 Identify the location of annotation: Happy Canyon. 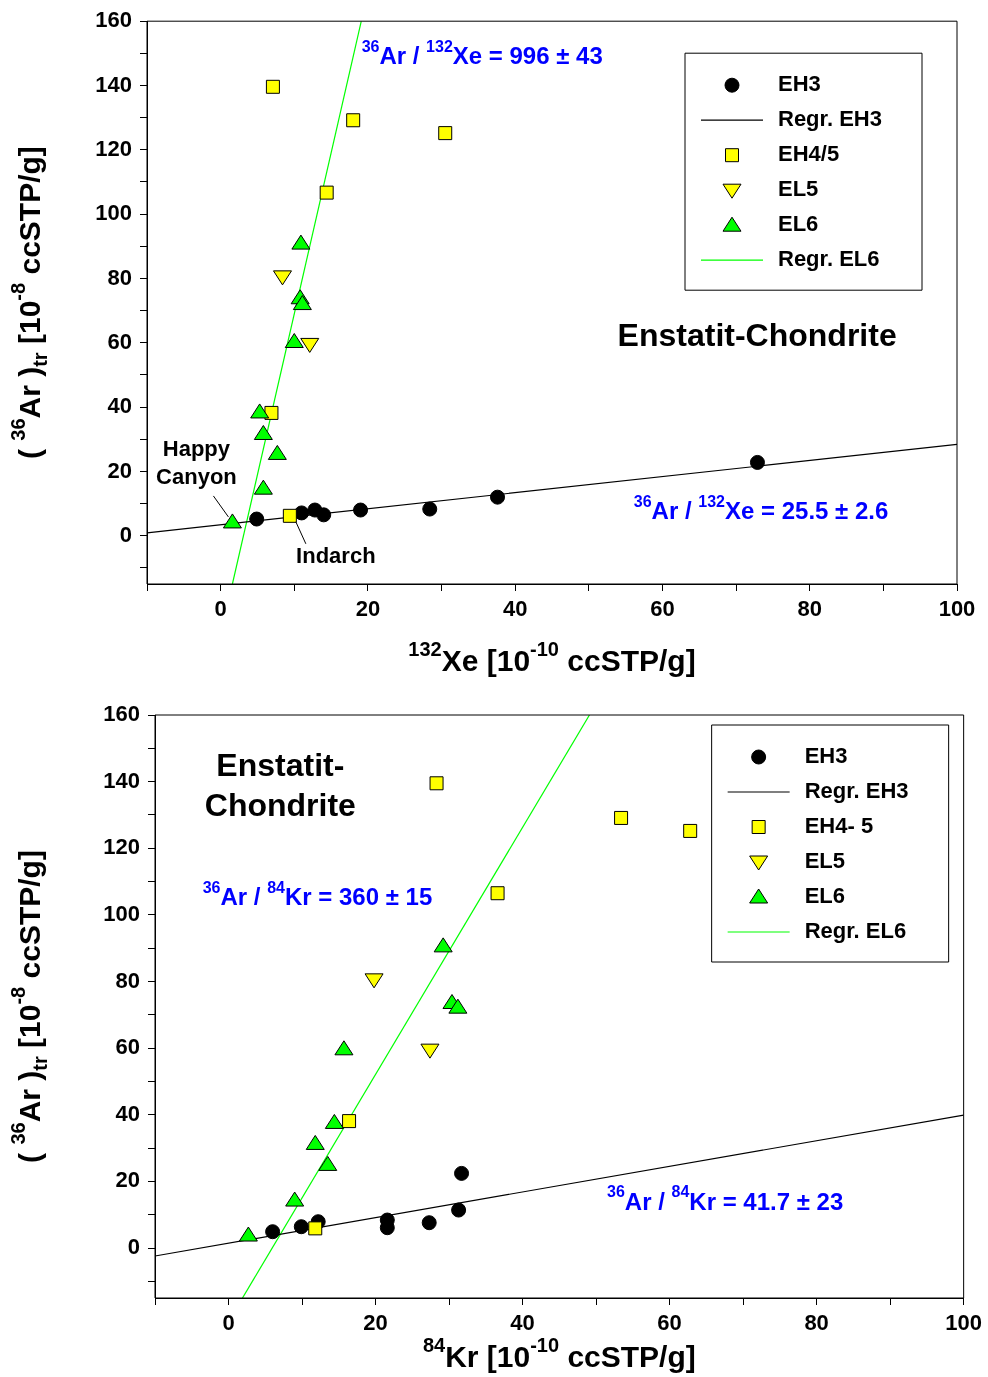
(196, 462).